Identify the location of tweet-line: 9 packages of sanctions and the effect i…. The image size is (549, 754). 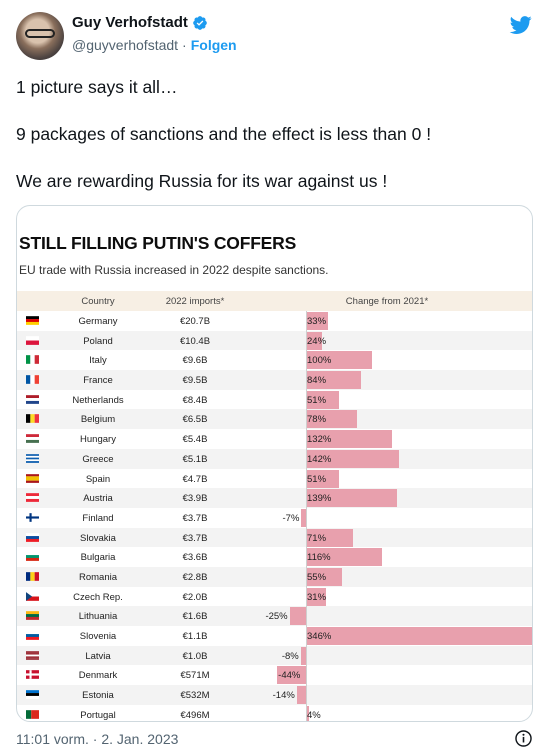
(224, 134).